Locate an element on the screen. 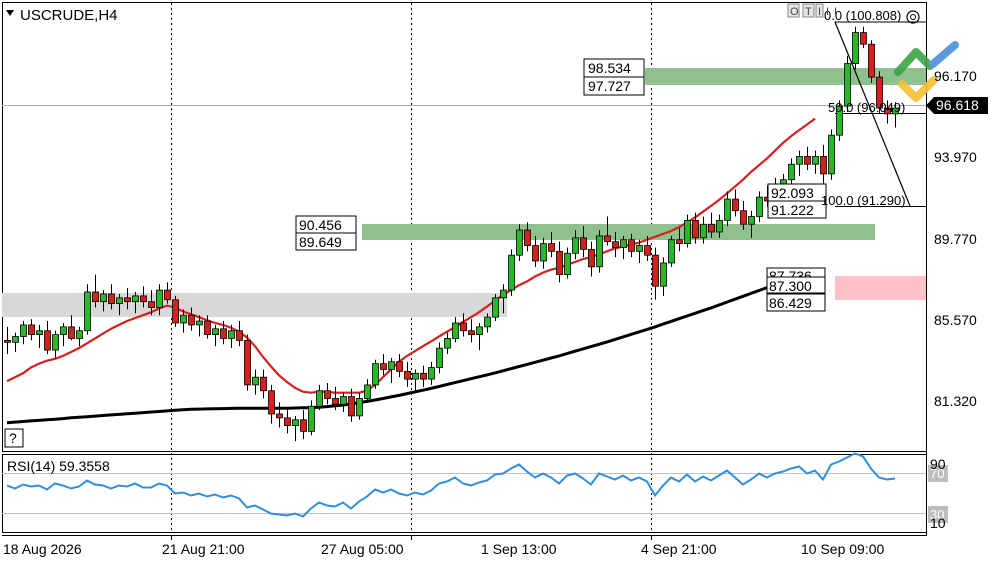 The height and width of the screenshot is (562, 1000). zone-label-90456-text: 90.456 is located at coordinates (320, 225).